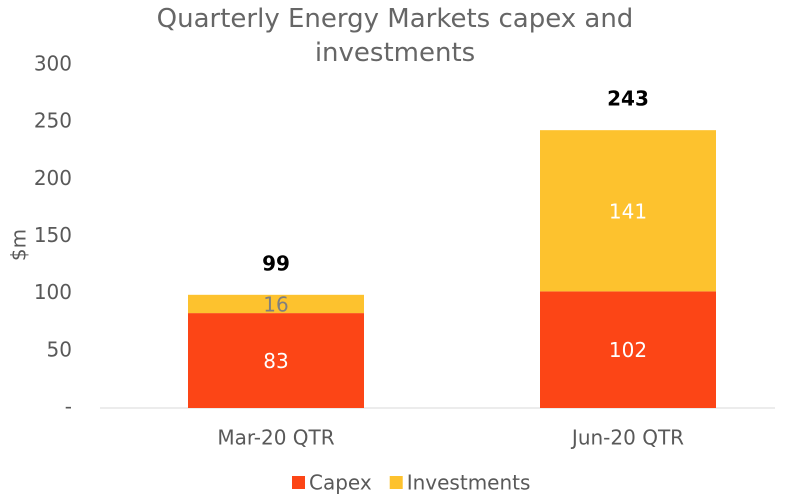 The image size is (798, 500). What do you see at coordinates (53, 178) in the screenshot?
I see `y-tick-label: 200` at bounding box center [53, 178].